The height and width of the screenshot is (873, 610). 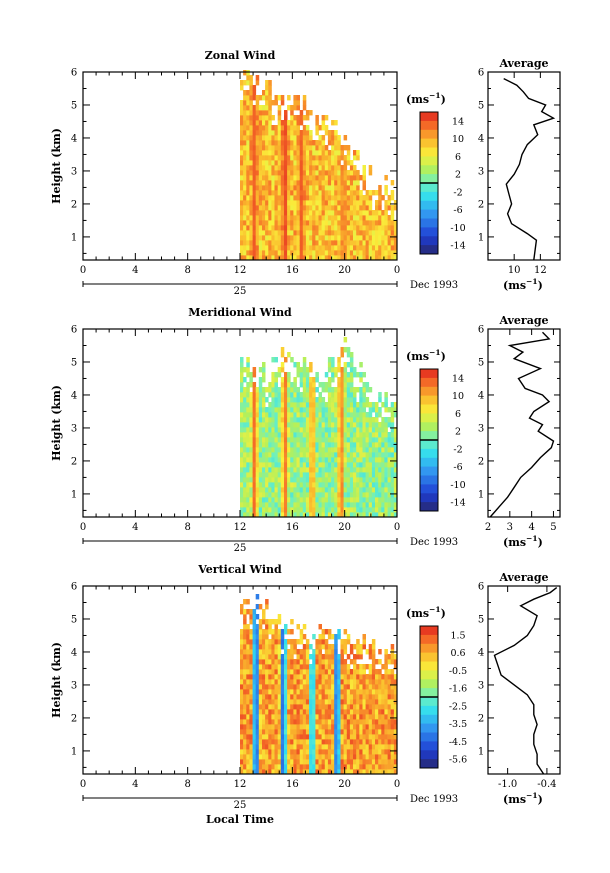 I want to click on average-y-tick-label: 1, so click(x=481, y=751).